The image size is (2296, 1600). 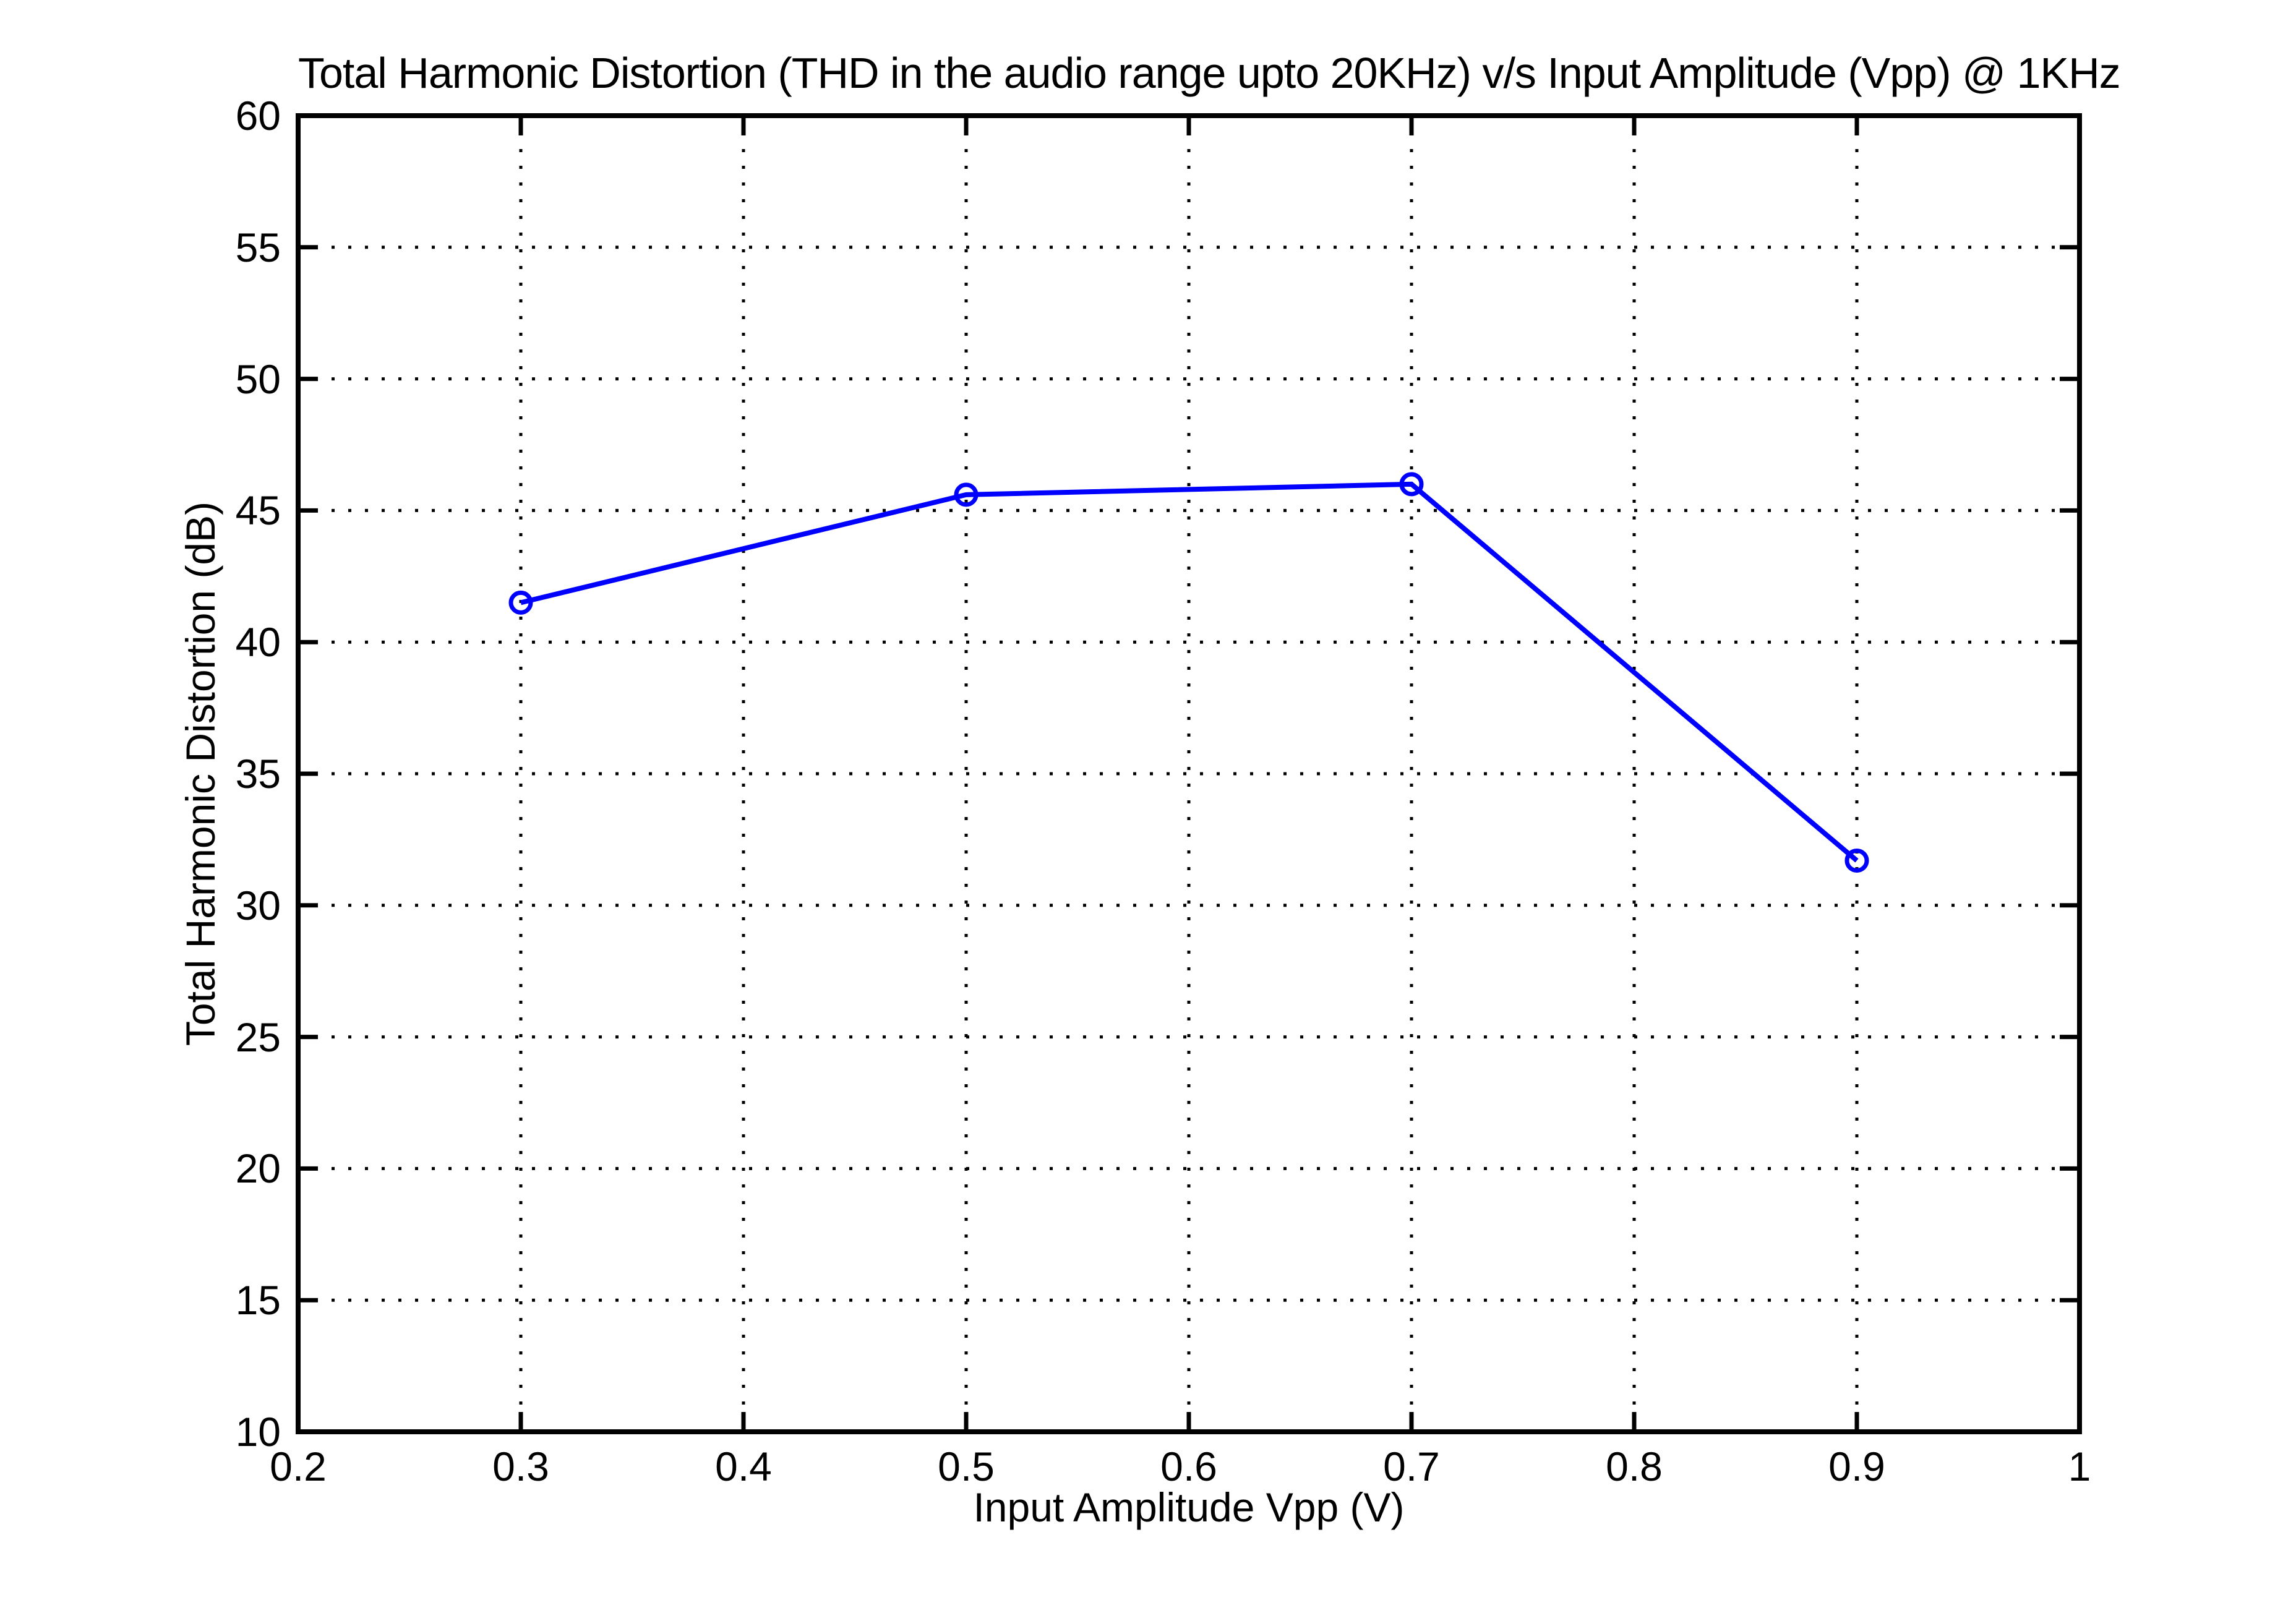 What do you see at coordinates (520, 1466) in the screenshot?
I see `x-tick-label: 0.3` at bounding box center [520, 1466].